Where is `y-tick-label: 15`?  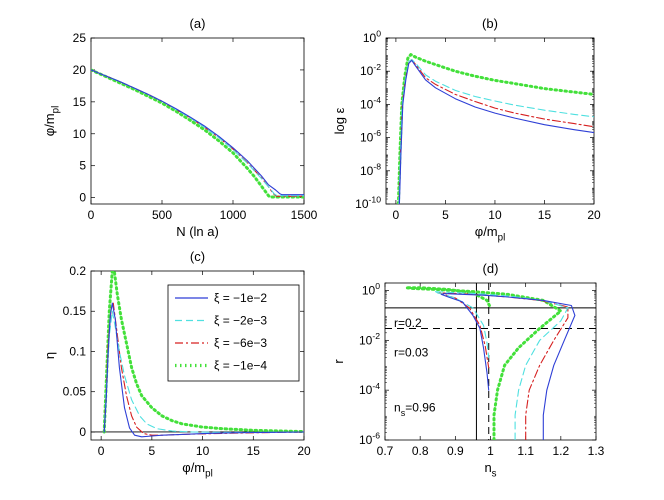
y-tick-label: 15 is located at coordinates (80, 102).